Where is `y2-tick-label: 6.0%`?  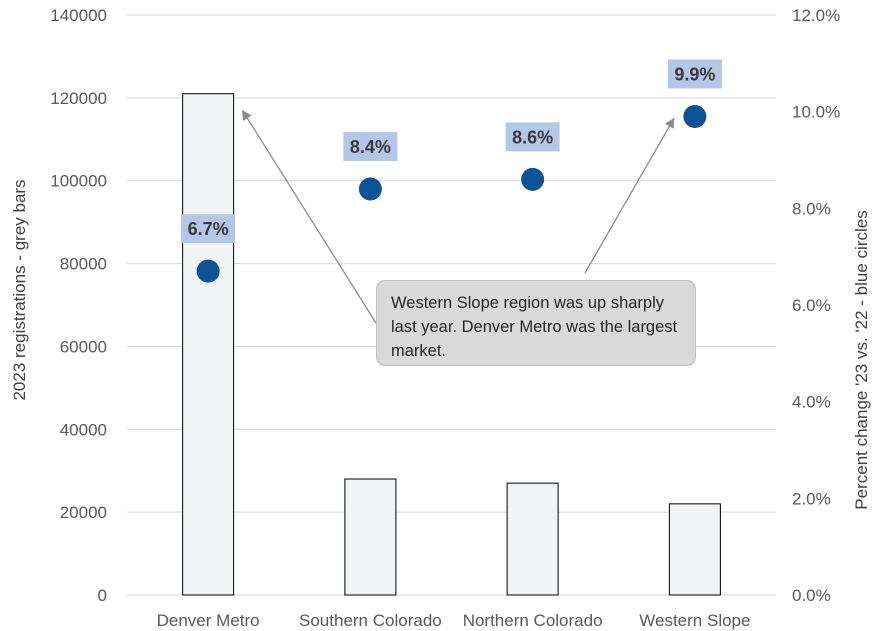 y2-tick-label: 6.0% is located at coordinates (811, 305).